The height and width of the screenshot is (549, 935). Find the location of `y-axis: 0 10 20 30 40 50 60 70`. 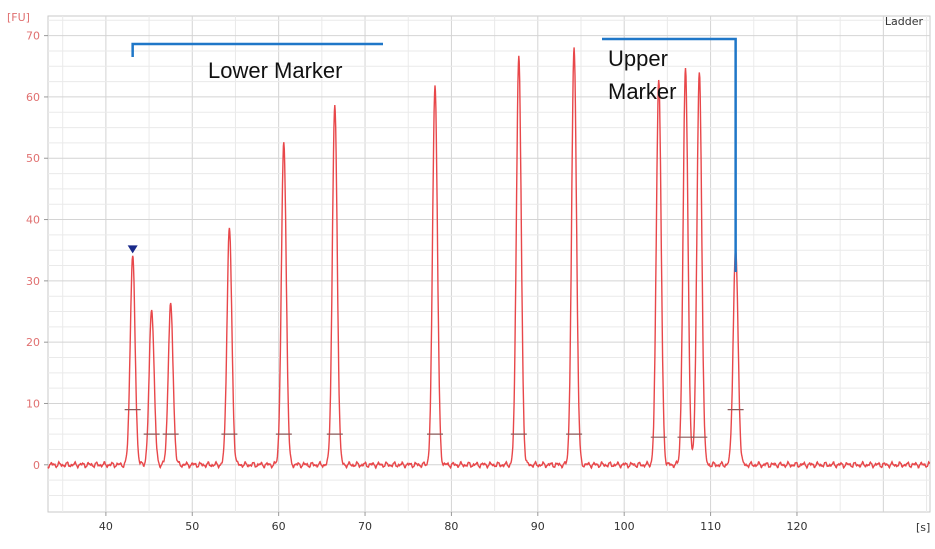

y-axis: 0 10 20 30 40 50 60 70 is located at coordinates (37, 251).